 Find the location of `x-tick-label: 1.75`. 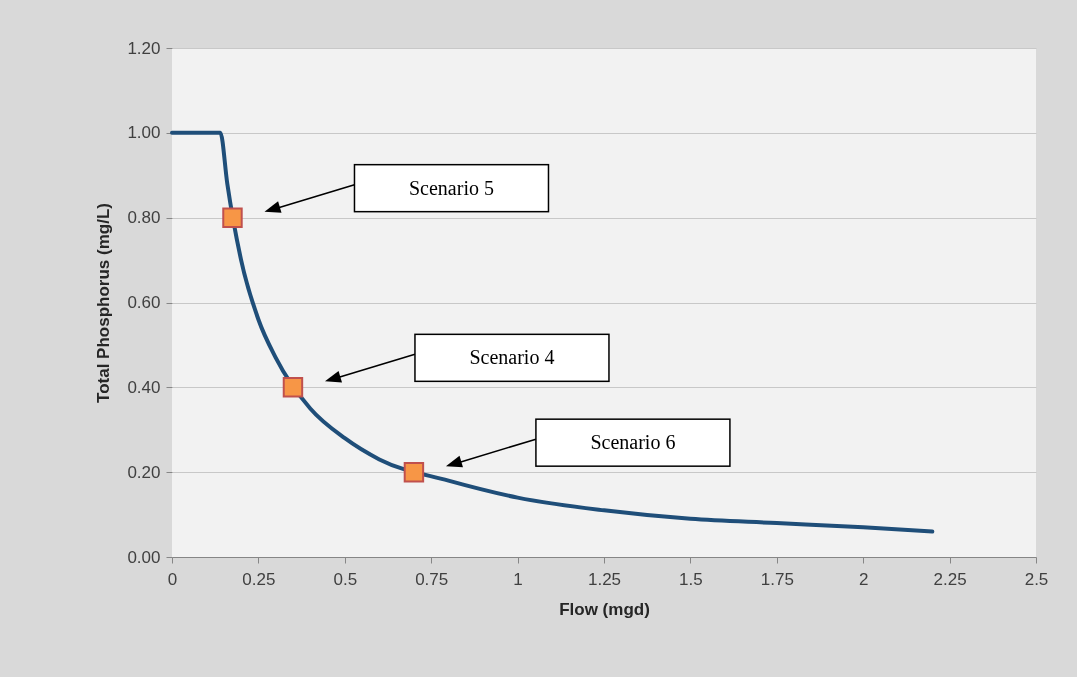

x-tick-label: 1.75 is located at coordinates (777, 579).